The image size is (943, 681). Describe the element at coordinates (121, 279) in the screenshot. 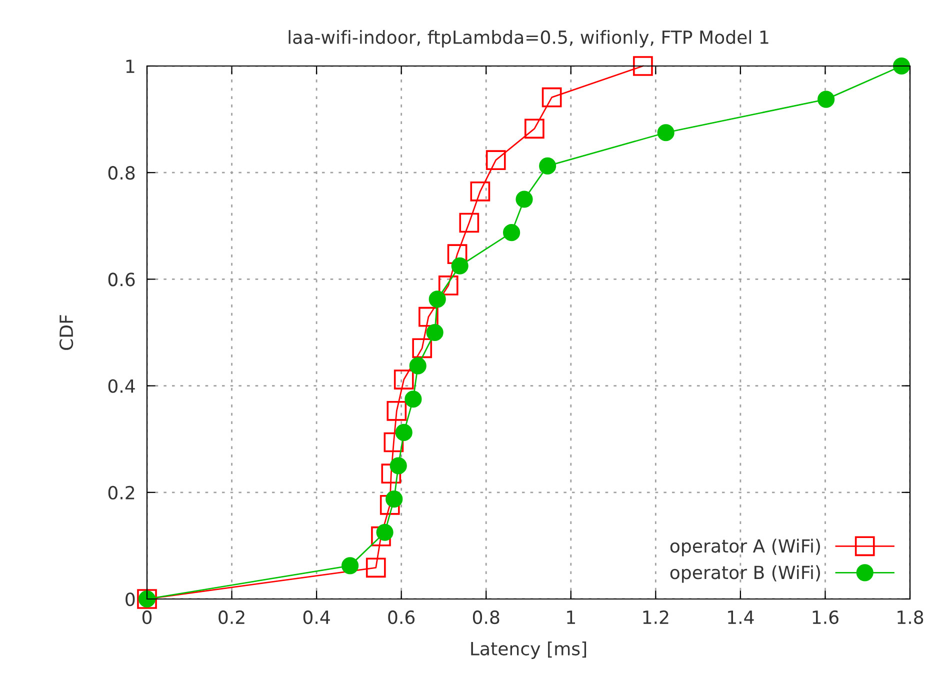

I see `y-tick-label: 0.6` at that location.